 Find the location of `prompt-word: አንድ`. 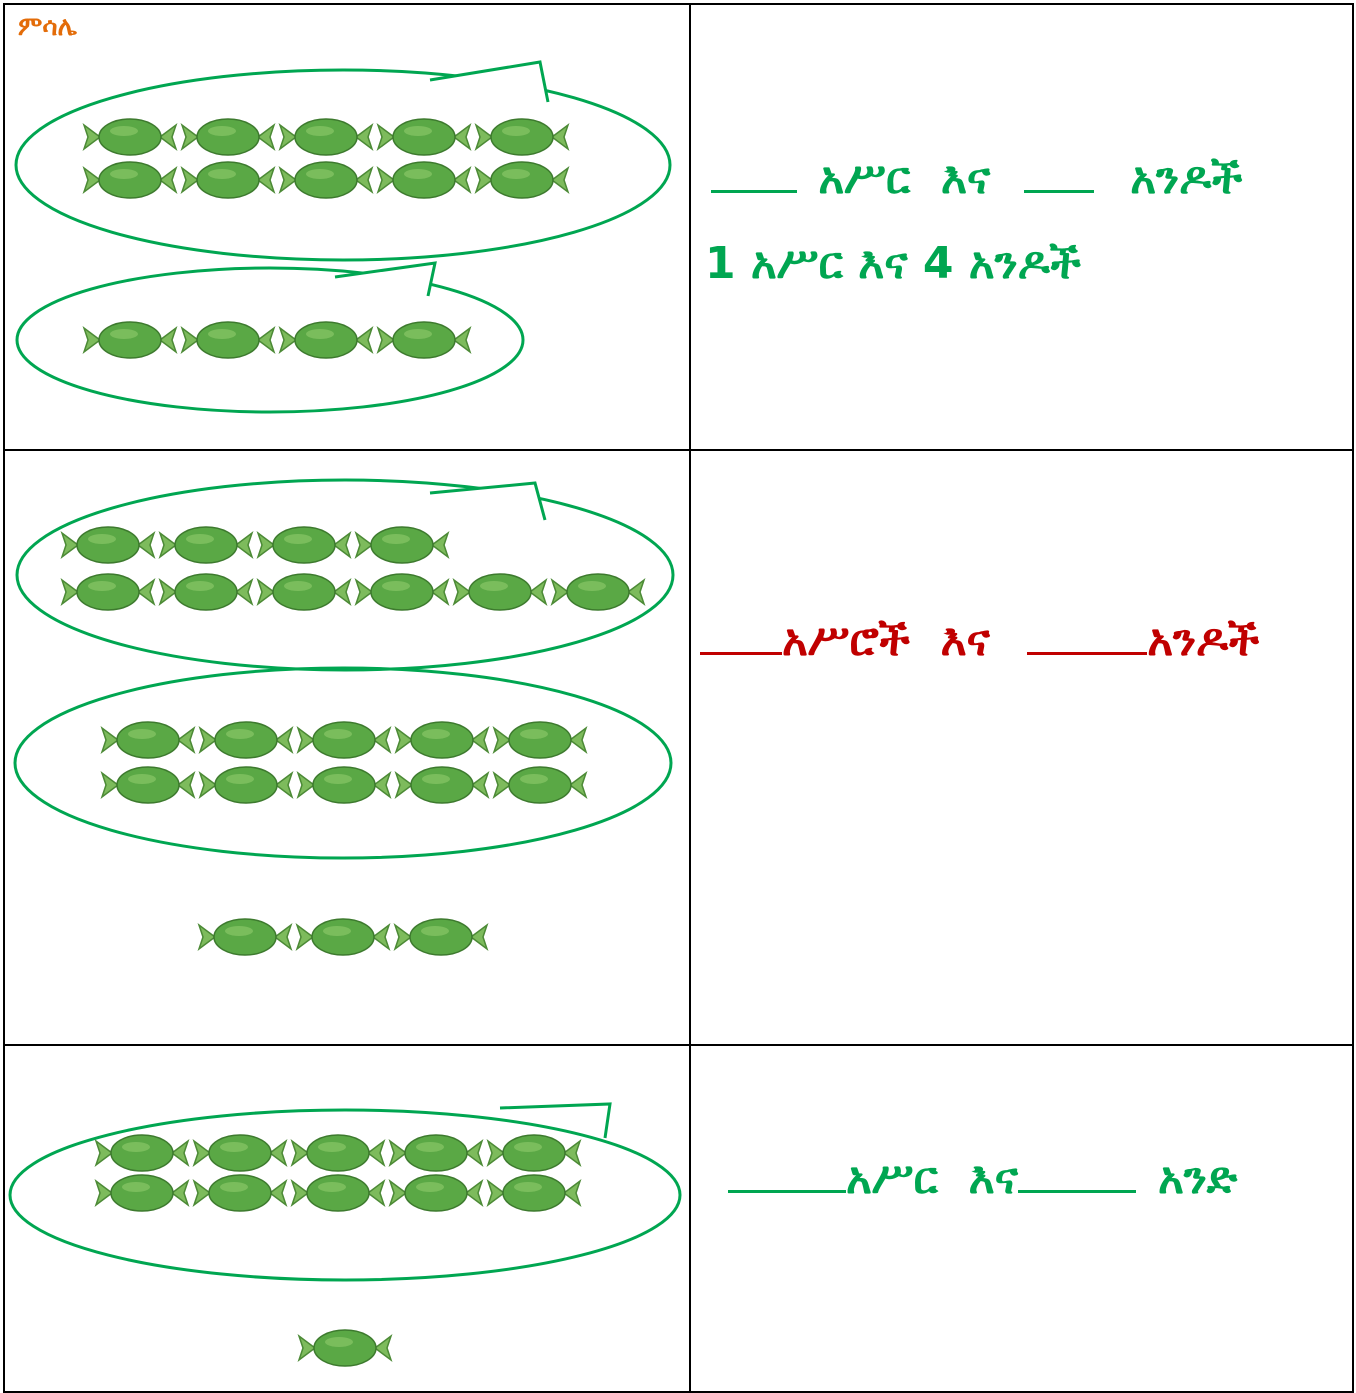

prompt-word: አንድ is located at coordinates (1197, 1178).